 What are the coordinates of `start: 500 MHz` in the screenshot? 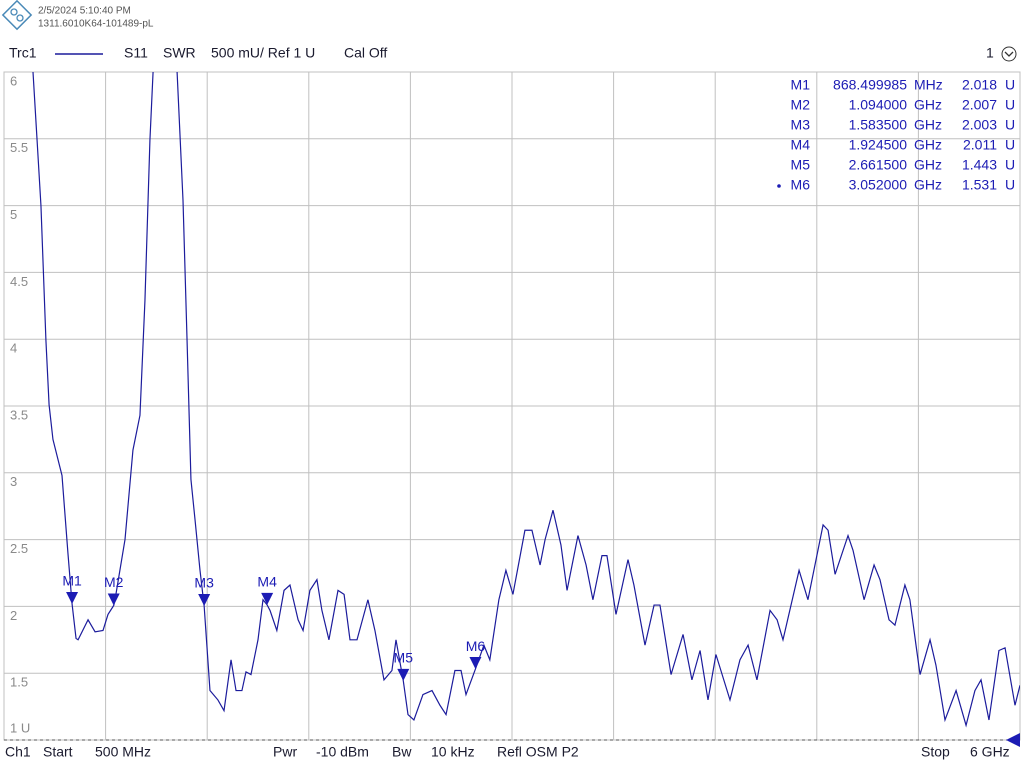 It's located at (123, 752).